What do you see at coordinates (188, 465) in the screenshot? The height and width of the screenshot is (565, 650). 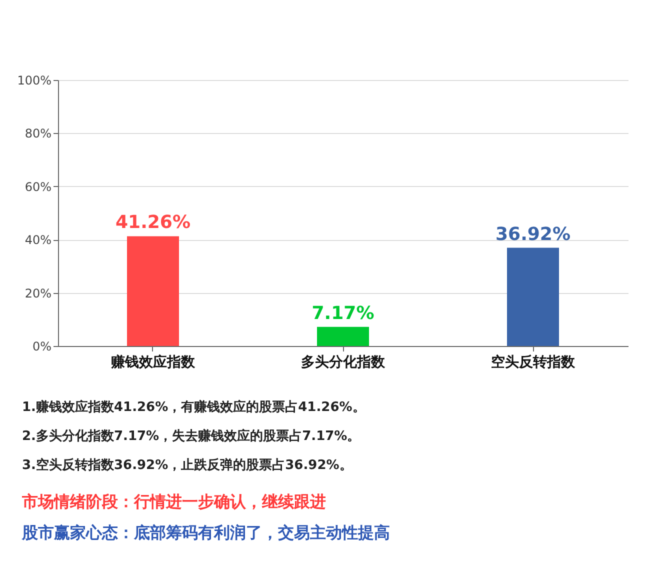 I see `text: 3.空头反转指数36.92%，止跌反弹的股票占36.92%。` at bounding box center [188, 465].